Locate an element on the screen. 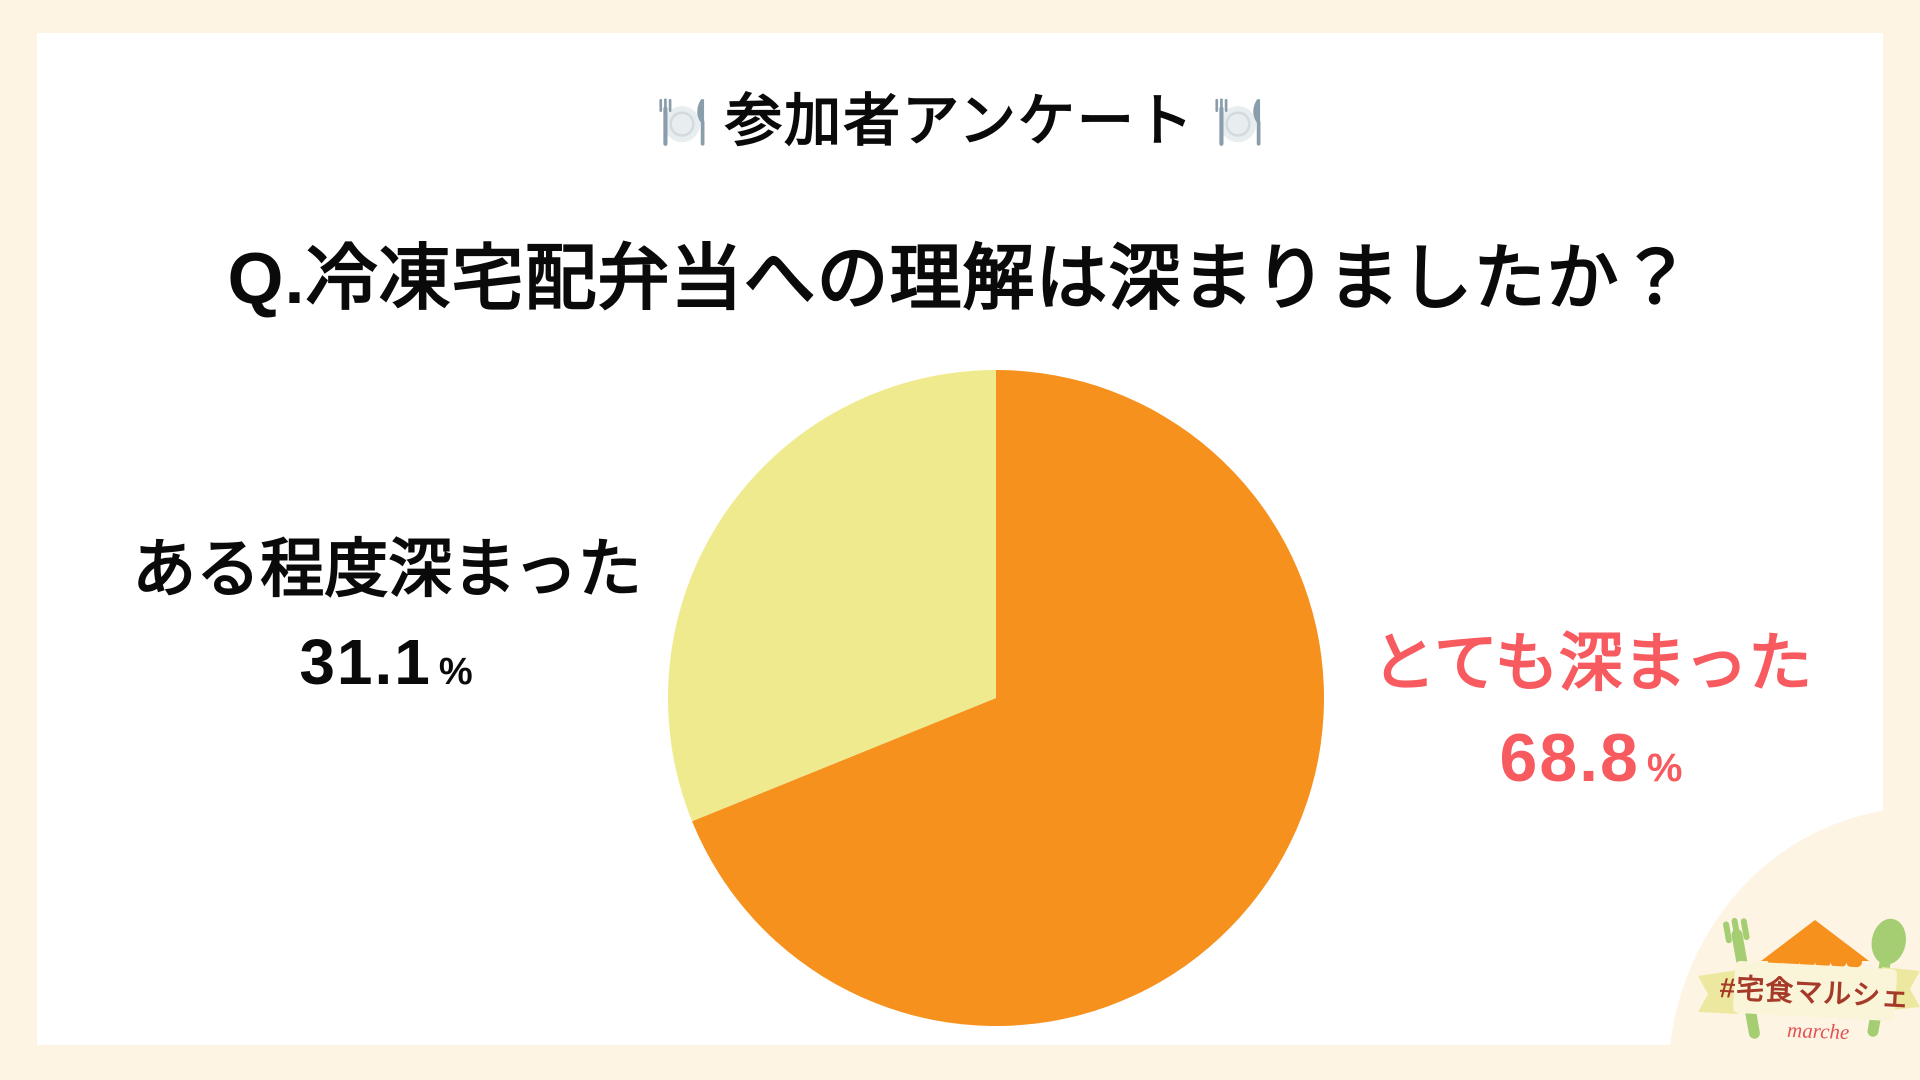 The width and height of the screenshot is (1920, 1080). logo-script-text: marche is located at coordinates (1818, 1031).